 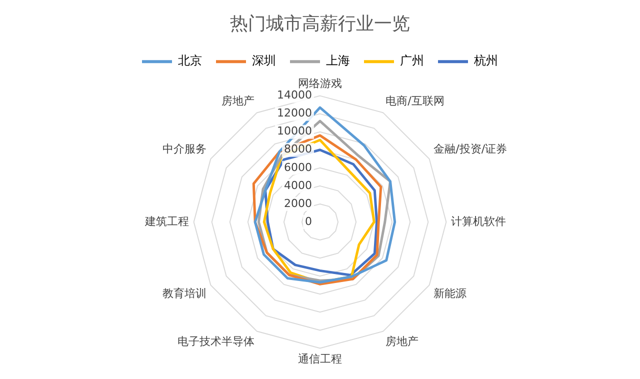 What do you see at coordinates (338, 61) in the screenshot?
I see `legend-label: 上海` at bounding box center [338, 61].